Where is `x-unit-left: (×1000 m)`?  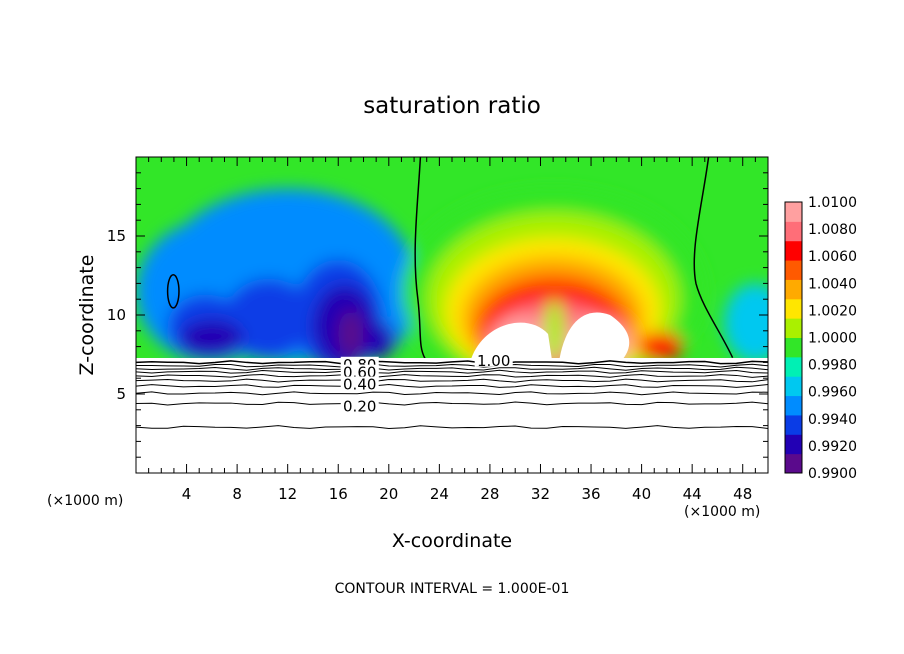 x-unit-left: (×1000 m) is located at coordinates (85, 501).